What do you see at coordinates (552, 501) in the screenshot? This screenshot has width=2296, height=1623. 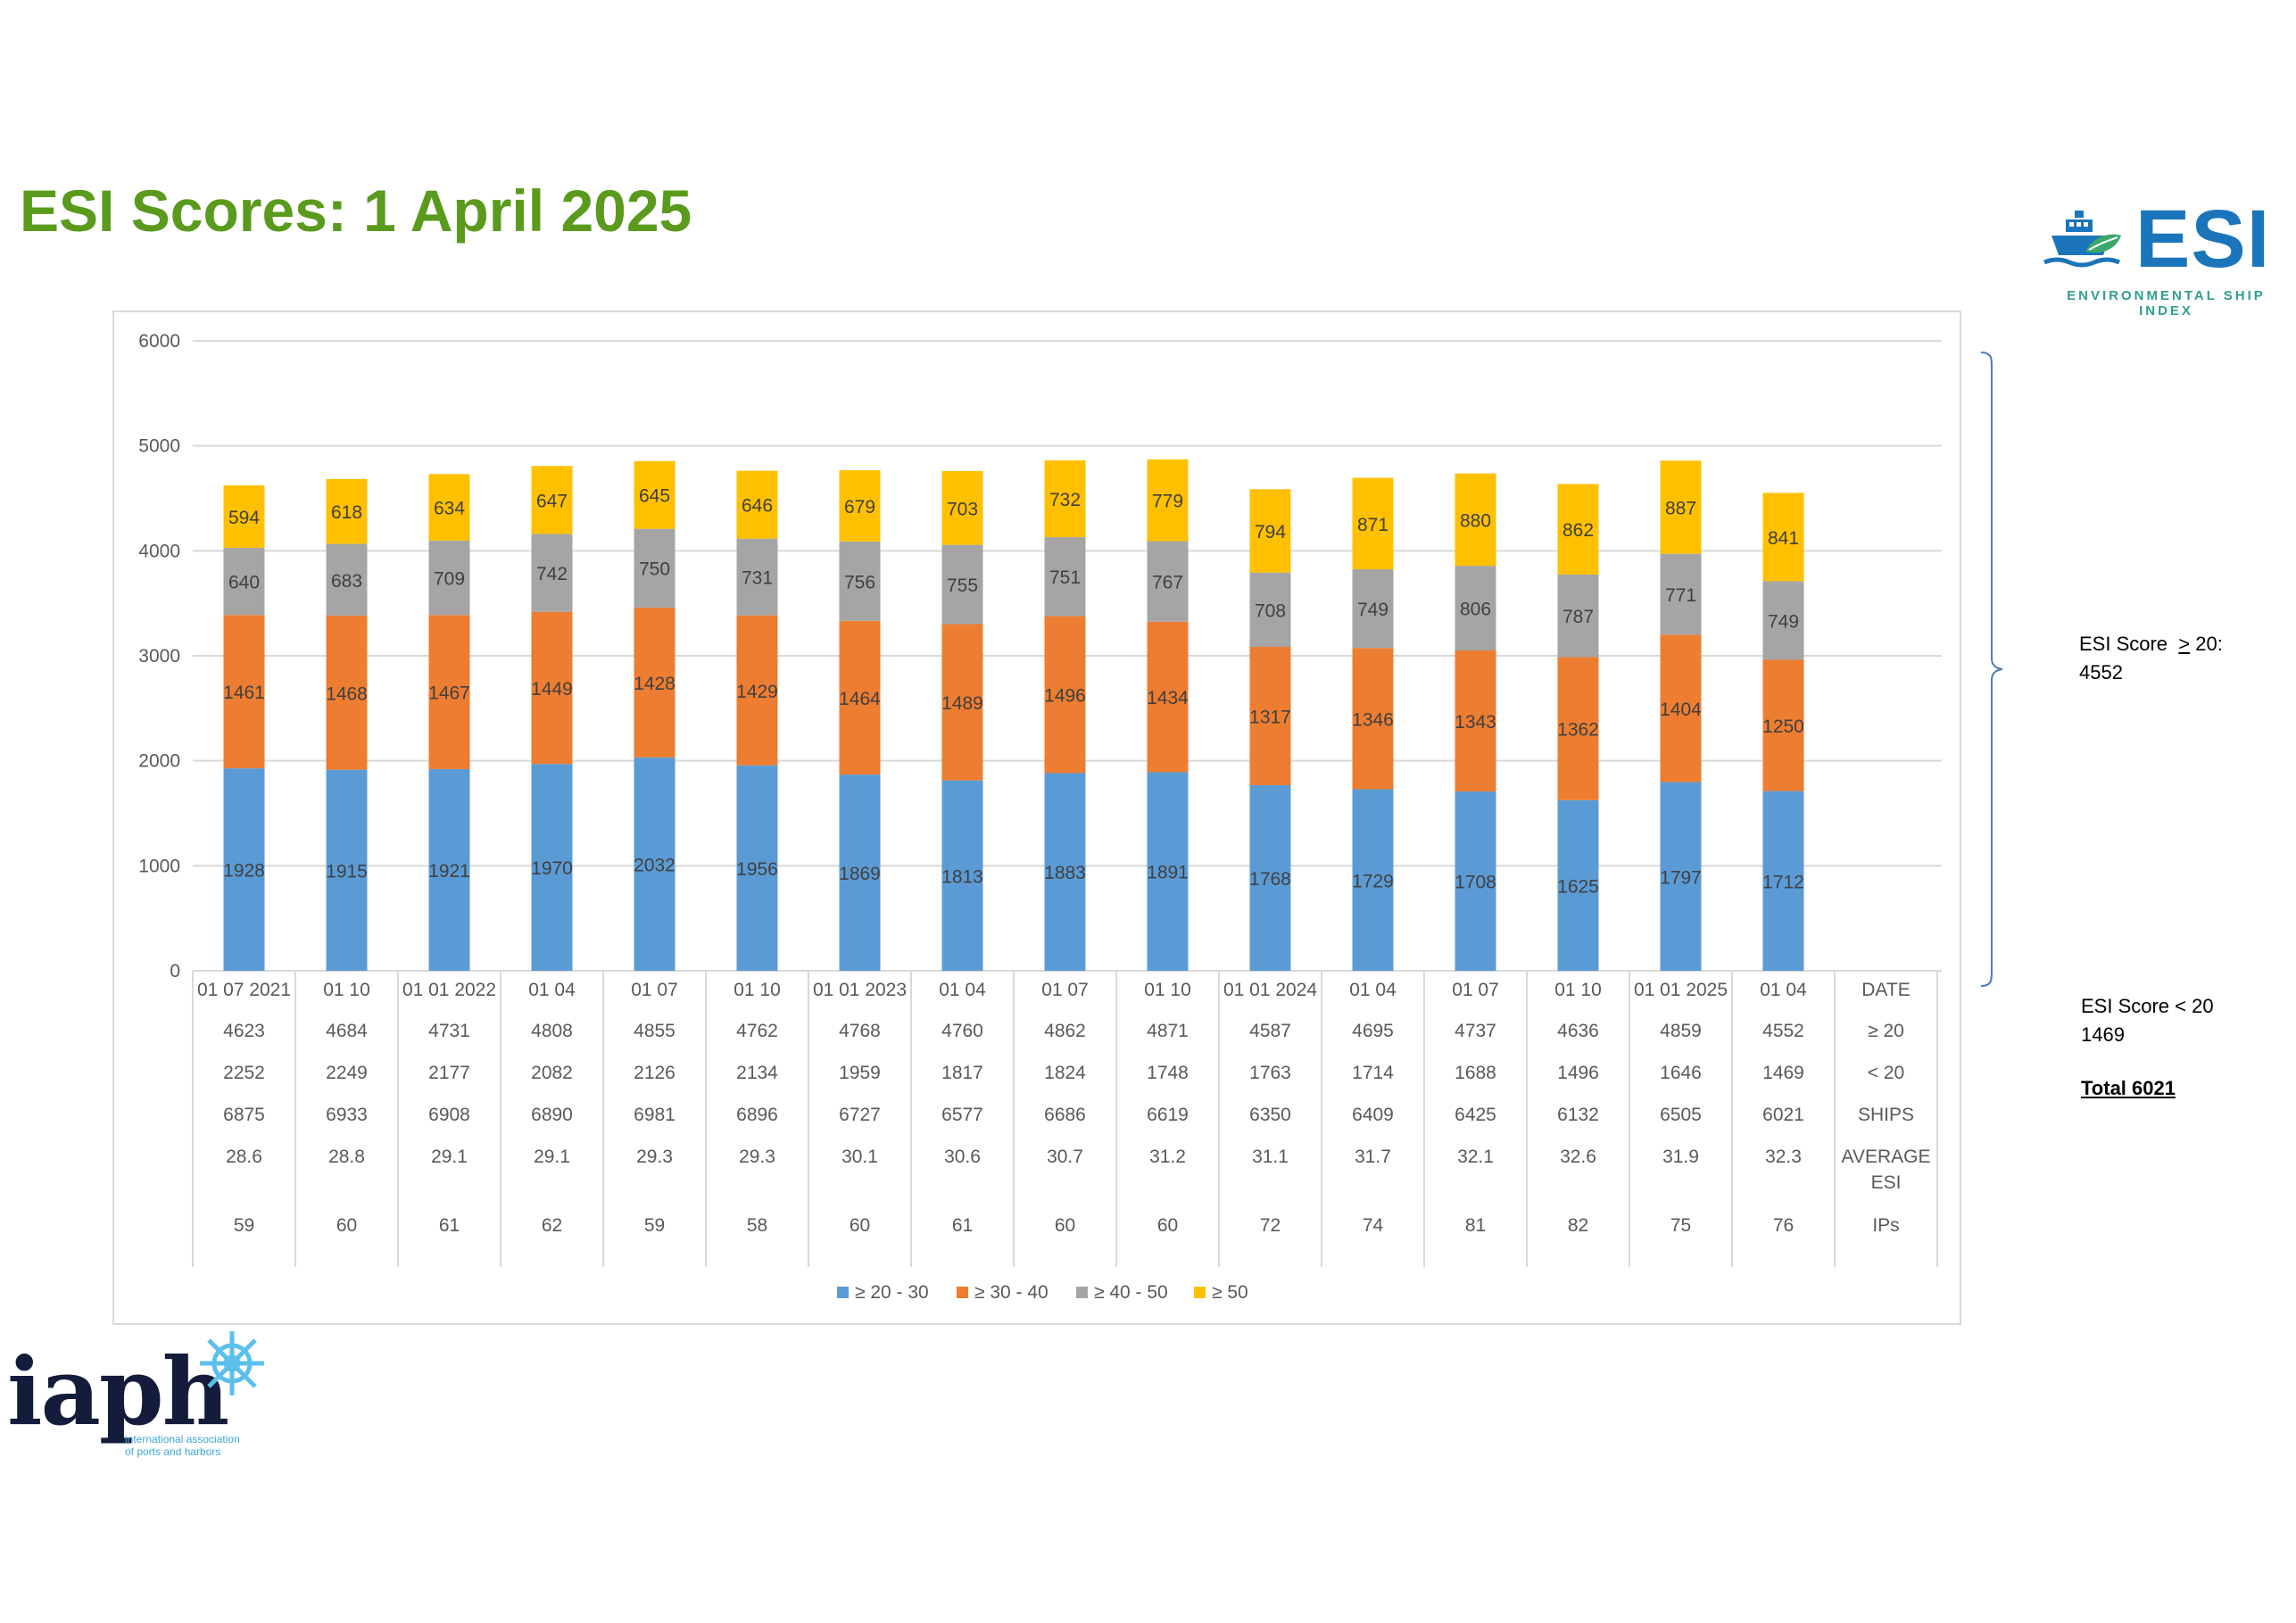 I see `data-label: 647` at bounding box center [552, 501].